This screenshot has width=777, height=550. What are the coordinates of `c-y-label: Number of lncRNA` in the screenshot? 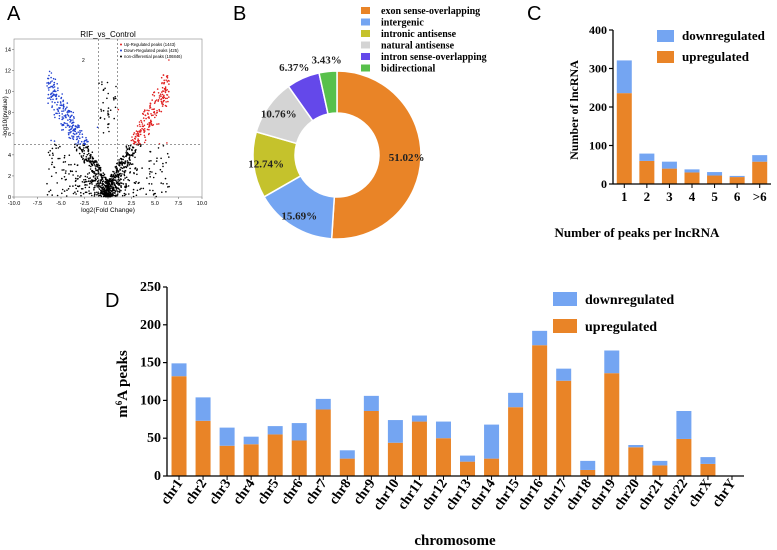 It's located at (574, 110).